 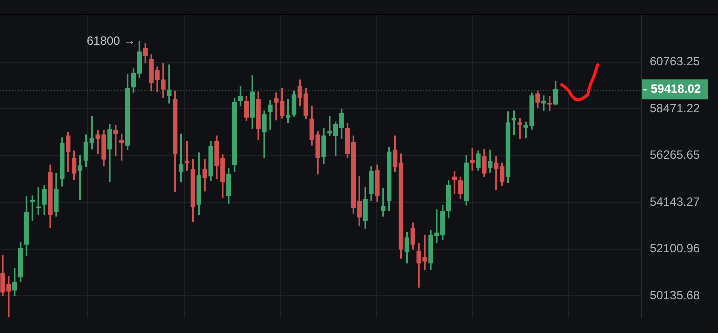 What do you see at coordinates (675, 155) in the screenshot?
I see `y-tick-label: 56265.65` at bounding box center [675, 155].